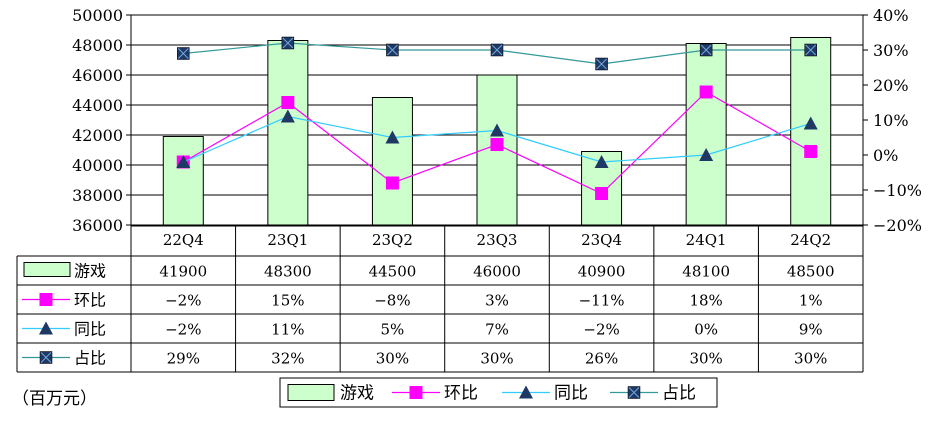 Image resolution: width=933 pixels, height=431 pixels. I want to click on right-axis-tick-label: −20%, so click(897, 225).